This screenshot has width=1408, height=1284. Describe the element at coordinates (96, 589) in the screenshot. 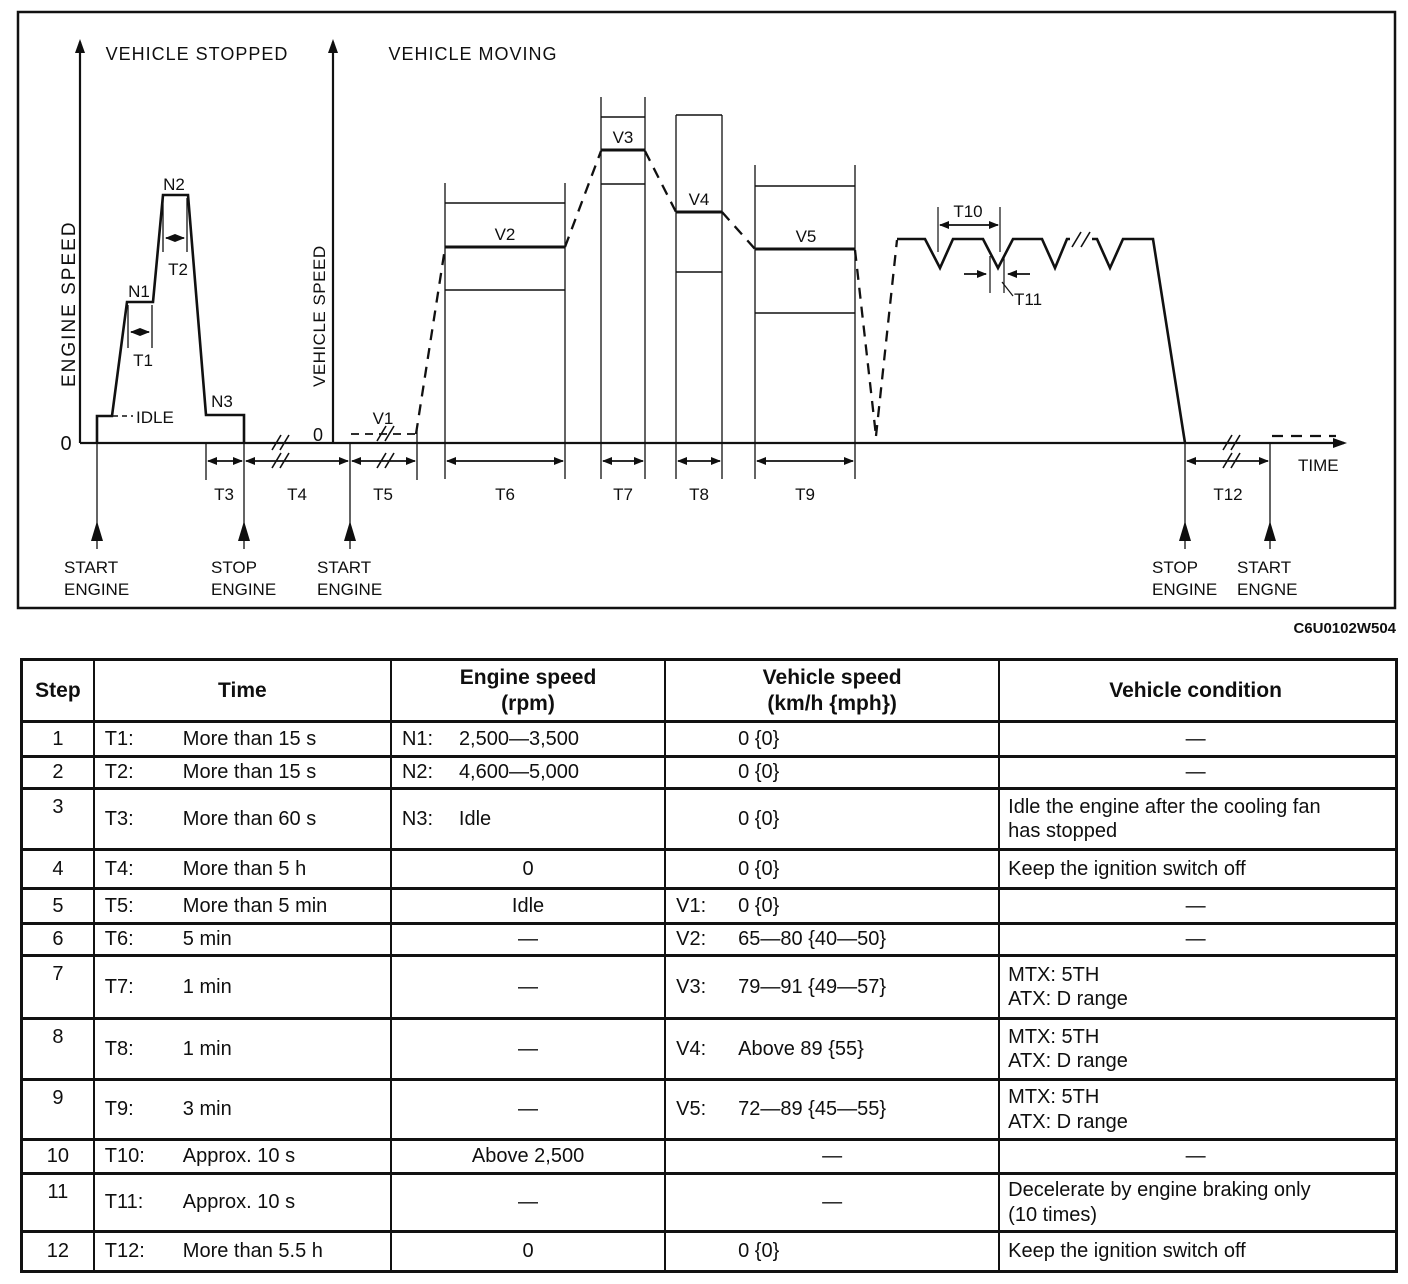

I see `start-engine-1-l2: ENGINE` at that location.